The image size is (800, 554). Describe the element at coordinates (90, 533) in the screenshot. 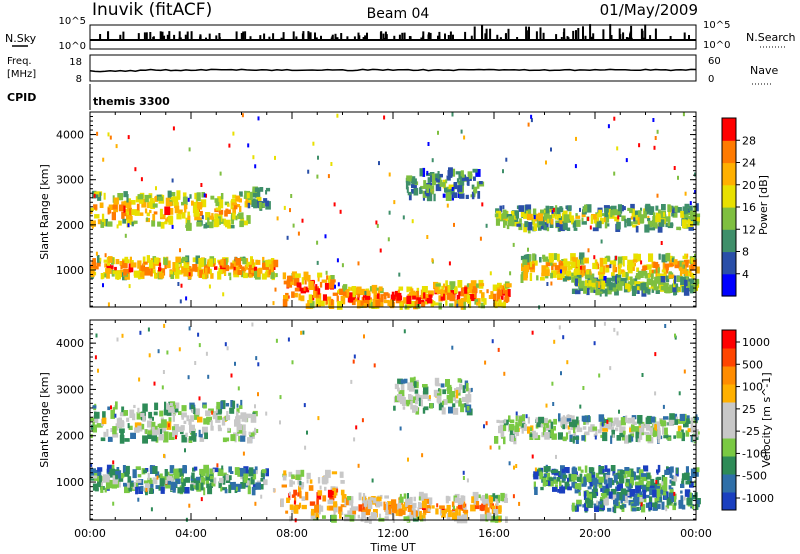

I see `time-tick-label-0: 00:00` at that location.